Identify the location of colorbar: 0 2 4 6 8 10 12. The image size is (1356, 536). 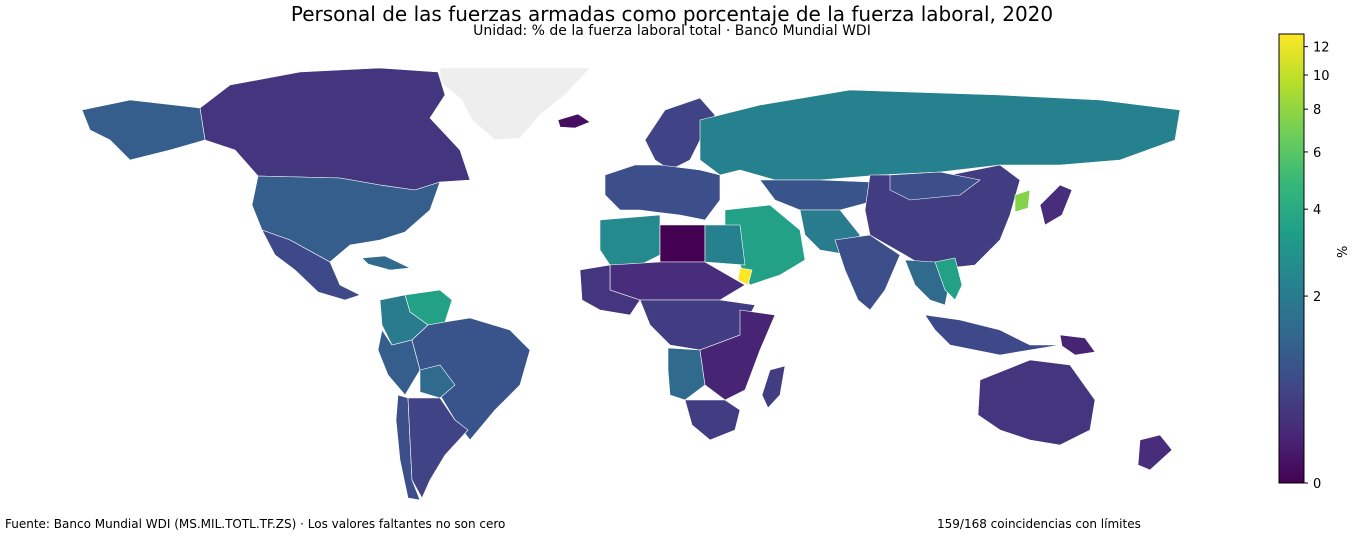
(1304, 262).